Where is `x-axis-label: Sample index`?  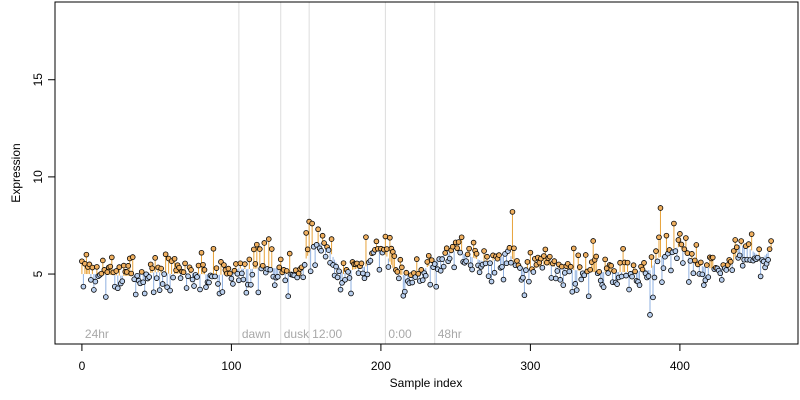 x-axis-label: Sample index is located at coordinates (426, 383).